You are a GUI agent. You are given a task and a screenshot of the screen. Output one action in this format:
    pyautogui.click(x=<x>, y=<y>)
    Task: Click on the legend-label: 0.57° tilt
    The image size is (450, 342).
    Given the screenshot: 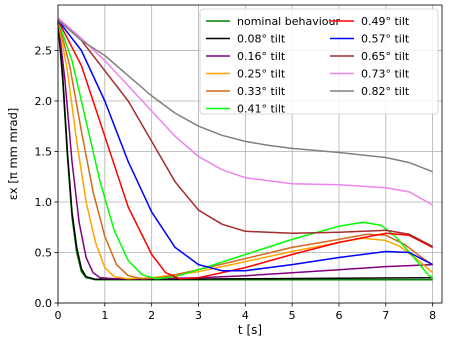 What is the action you would take?
    pyautogui.click(x=385, y=39)
    